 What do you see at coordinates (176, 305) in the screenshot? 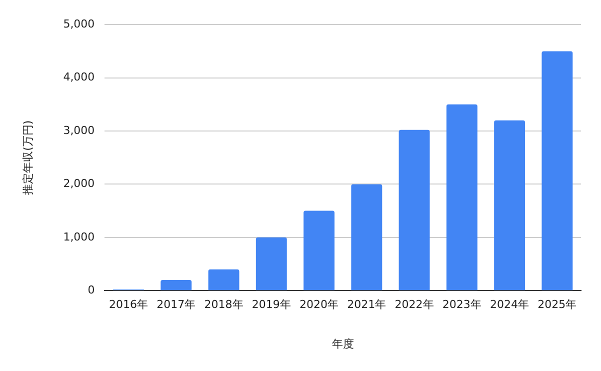
I see `x-tick-label: 2017年` at bounding box center [176, 305].